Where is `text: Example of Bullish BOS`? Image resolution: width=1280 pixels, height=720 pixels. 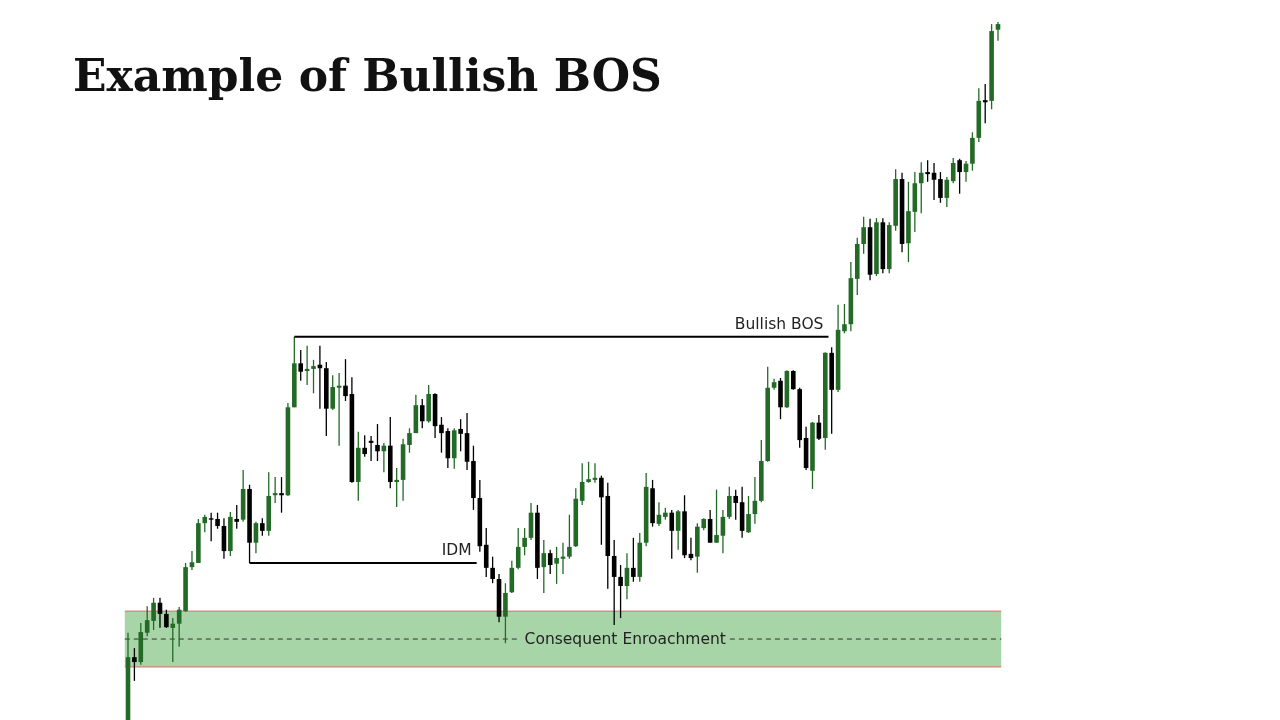
text: Example of Bullish BOS is located at coordinates (367, 75).